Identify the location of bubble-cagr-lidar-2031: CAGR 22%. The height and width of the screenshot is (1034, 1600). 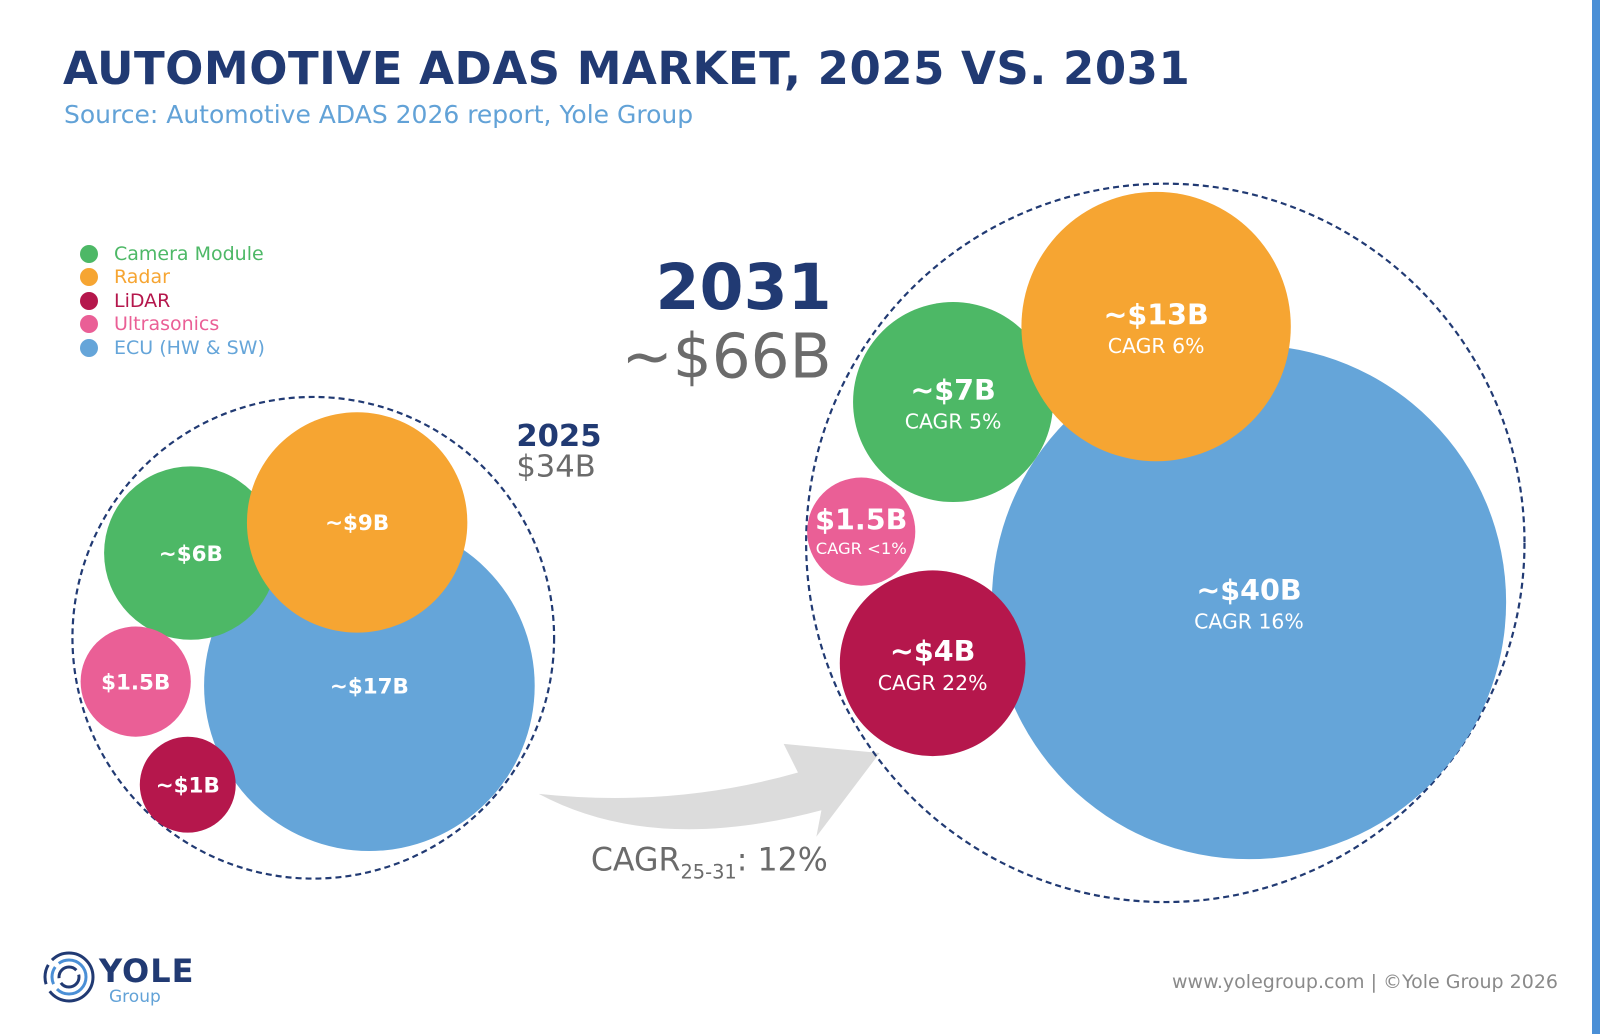
(933, 683).